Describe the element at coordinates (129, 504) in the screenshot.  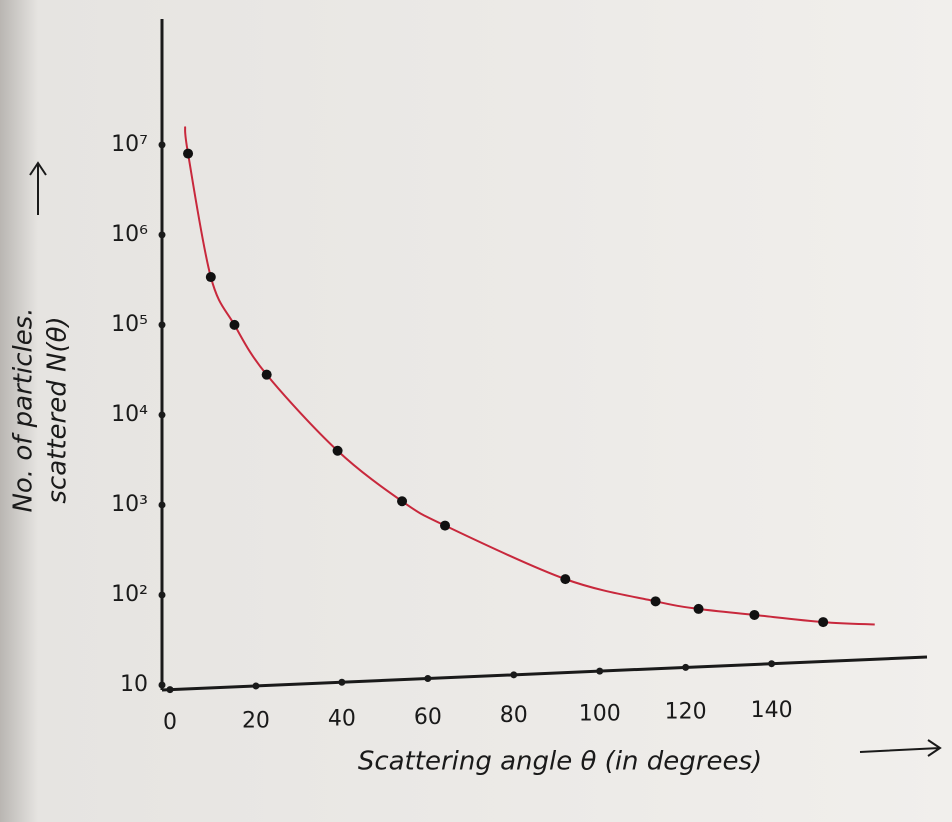
I see `y-tick-label: 10³` at that location.